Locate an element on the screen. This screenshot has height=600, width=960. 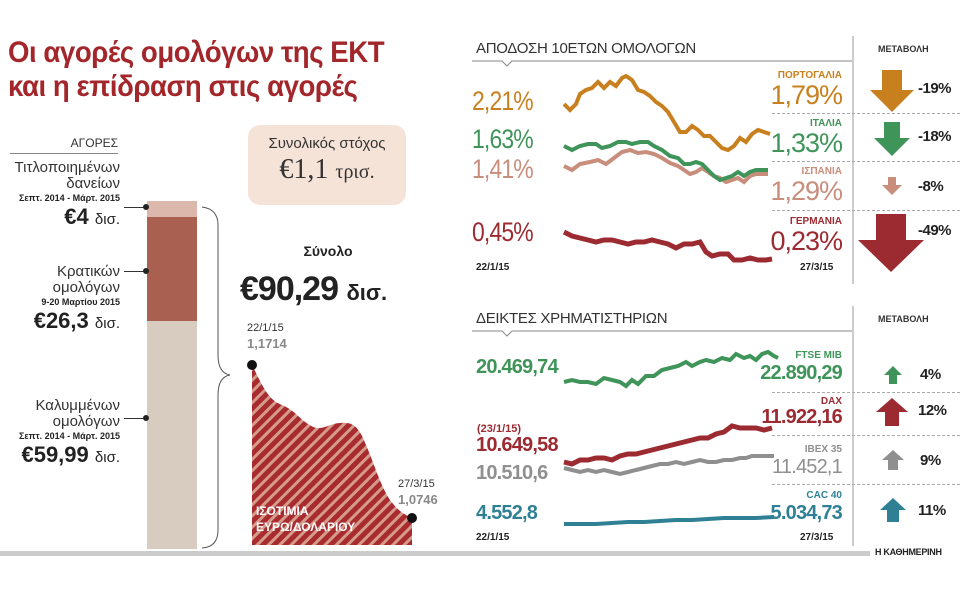
bond-yield-lines is located at coordinates (667, 168).